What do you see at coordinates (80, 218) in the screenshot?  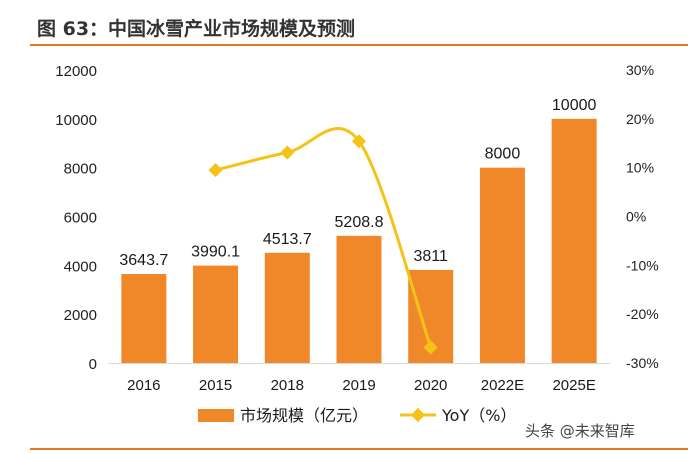 I see `y-left-tick-label: 6000` at bounding box center [80, 218].